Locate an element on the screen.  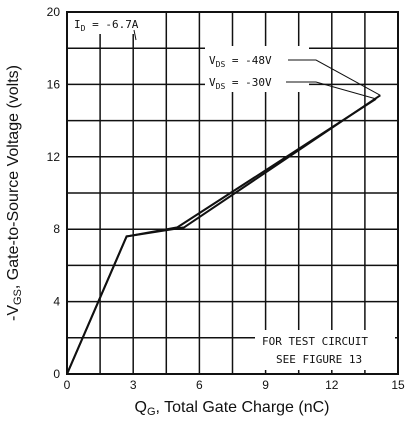
legend-vds-30: VDS = -30V is located at coordinates (240, 83).